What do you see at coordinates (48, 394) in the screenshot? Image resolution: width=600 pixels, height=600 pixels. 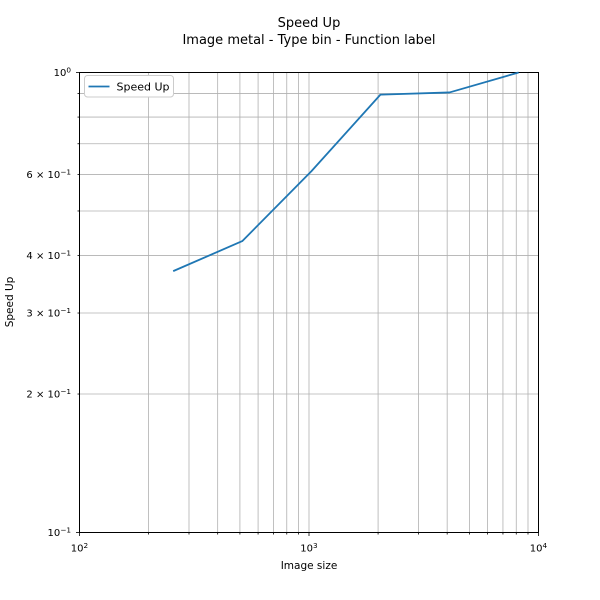 I see `y-tick-label: 2 × 10⁻¹` at bounding box center [48, 394].